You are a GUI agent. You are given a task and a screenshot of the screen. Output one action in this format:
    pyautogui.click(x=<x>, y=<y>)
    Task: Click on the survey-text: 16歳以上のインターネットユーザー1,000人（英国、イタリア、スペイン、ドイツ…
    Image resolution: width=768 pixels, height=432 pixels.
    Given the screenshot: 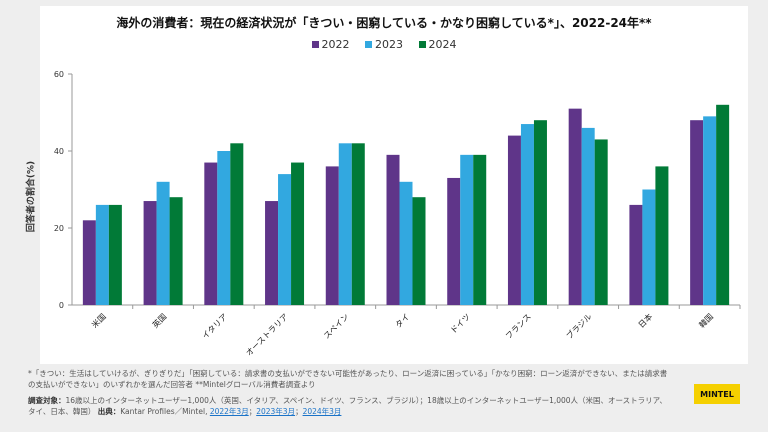 What is the action you would take?
    pyautogui.click(x=347, y=406)
    